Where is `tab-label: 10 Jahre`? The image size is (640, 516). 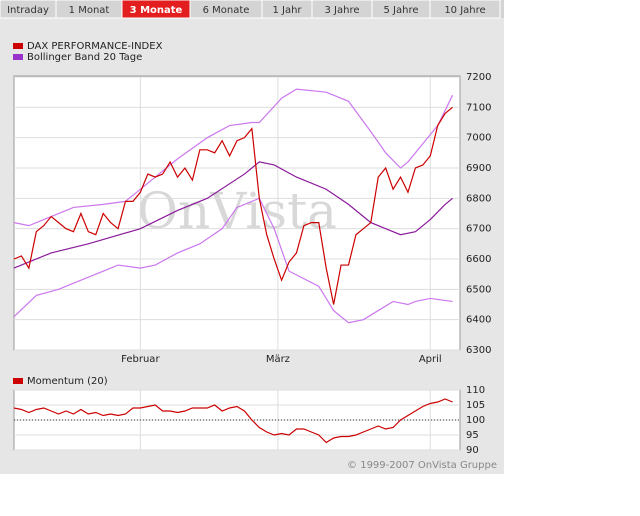 tab-label: 10 Jahre is located at coordinates (464, 10).